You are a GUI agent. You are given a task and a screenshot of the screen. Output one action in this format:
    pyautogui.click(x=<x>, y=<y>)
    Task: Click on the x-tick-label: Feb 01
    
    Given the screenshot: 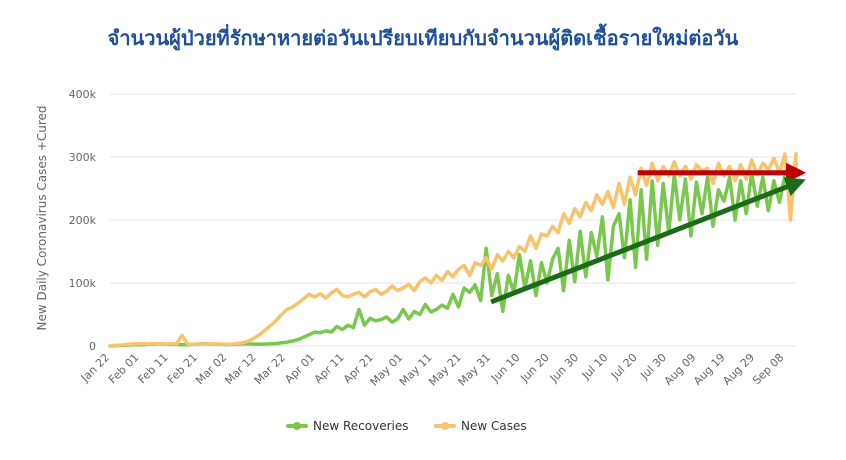 What is the action you would take?
    pyautogui.click(x=123, y=368)
    